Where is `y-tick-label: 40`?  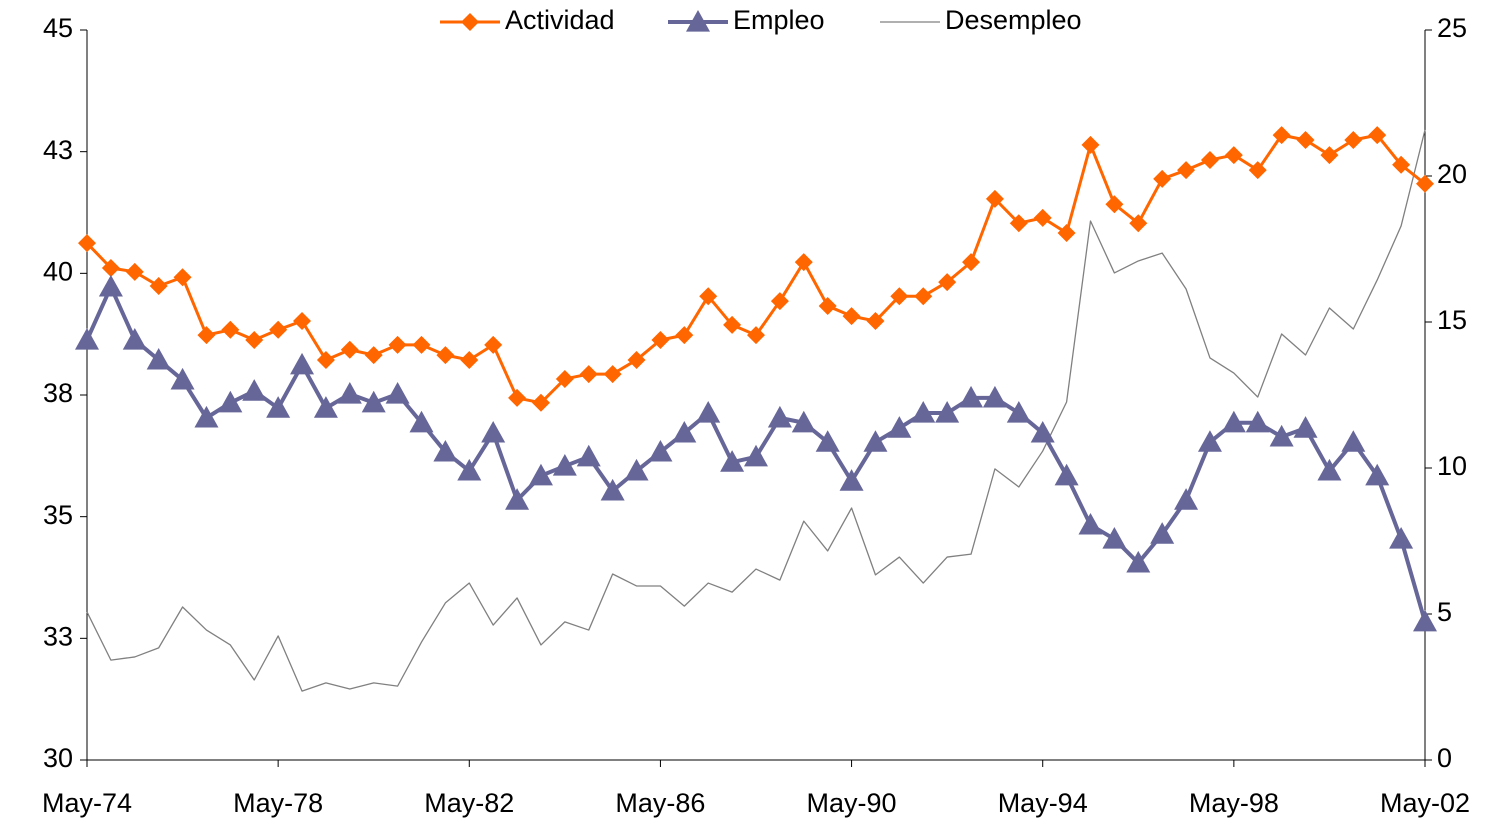
y-tick-label: 40 is located at coordinates (58, 271).